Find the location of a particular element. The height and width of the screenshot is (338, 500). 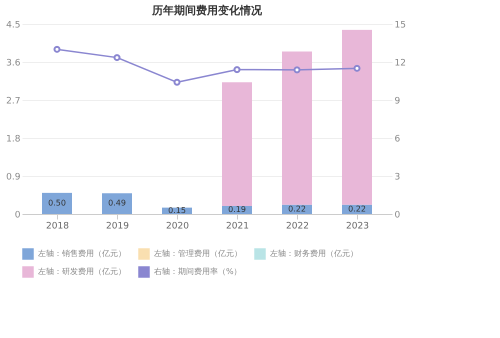

y2-tick-label: 12 is located at coordinates (400, 63).